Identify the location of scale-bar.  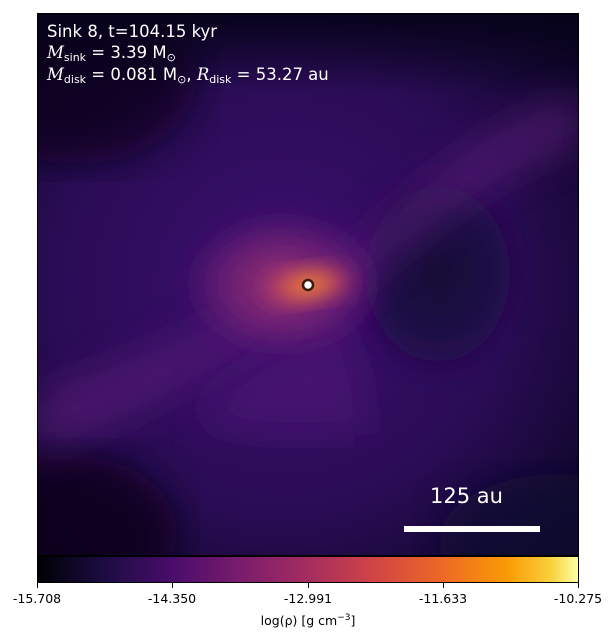
(472, 529).